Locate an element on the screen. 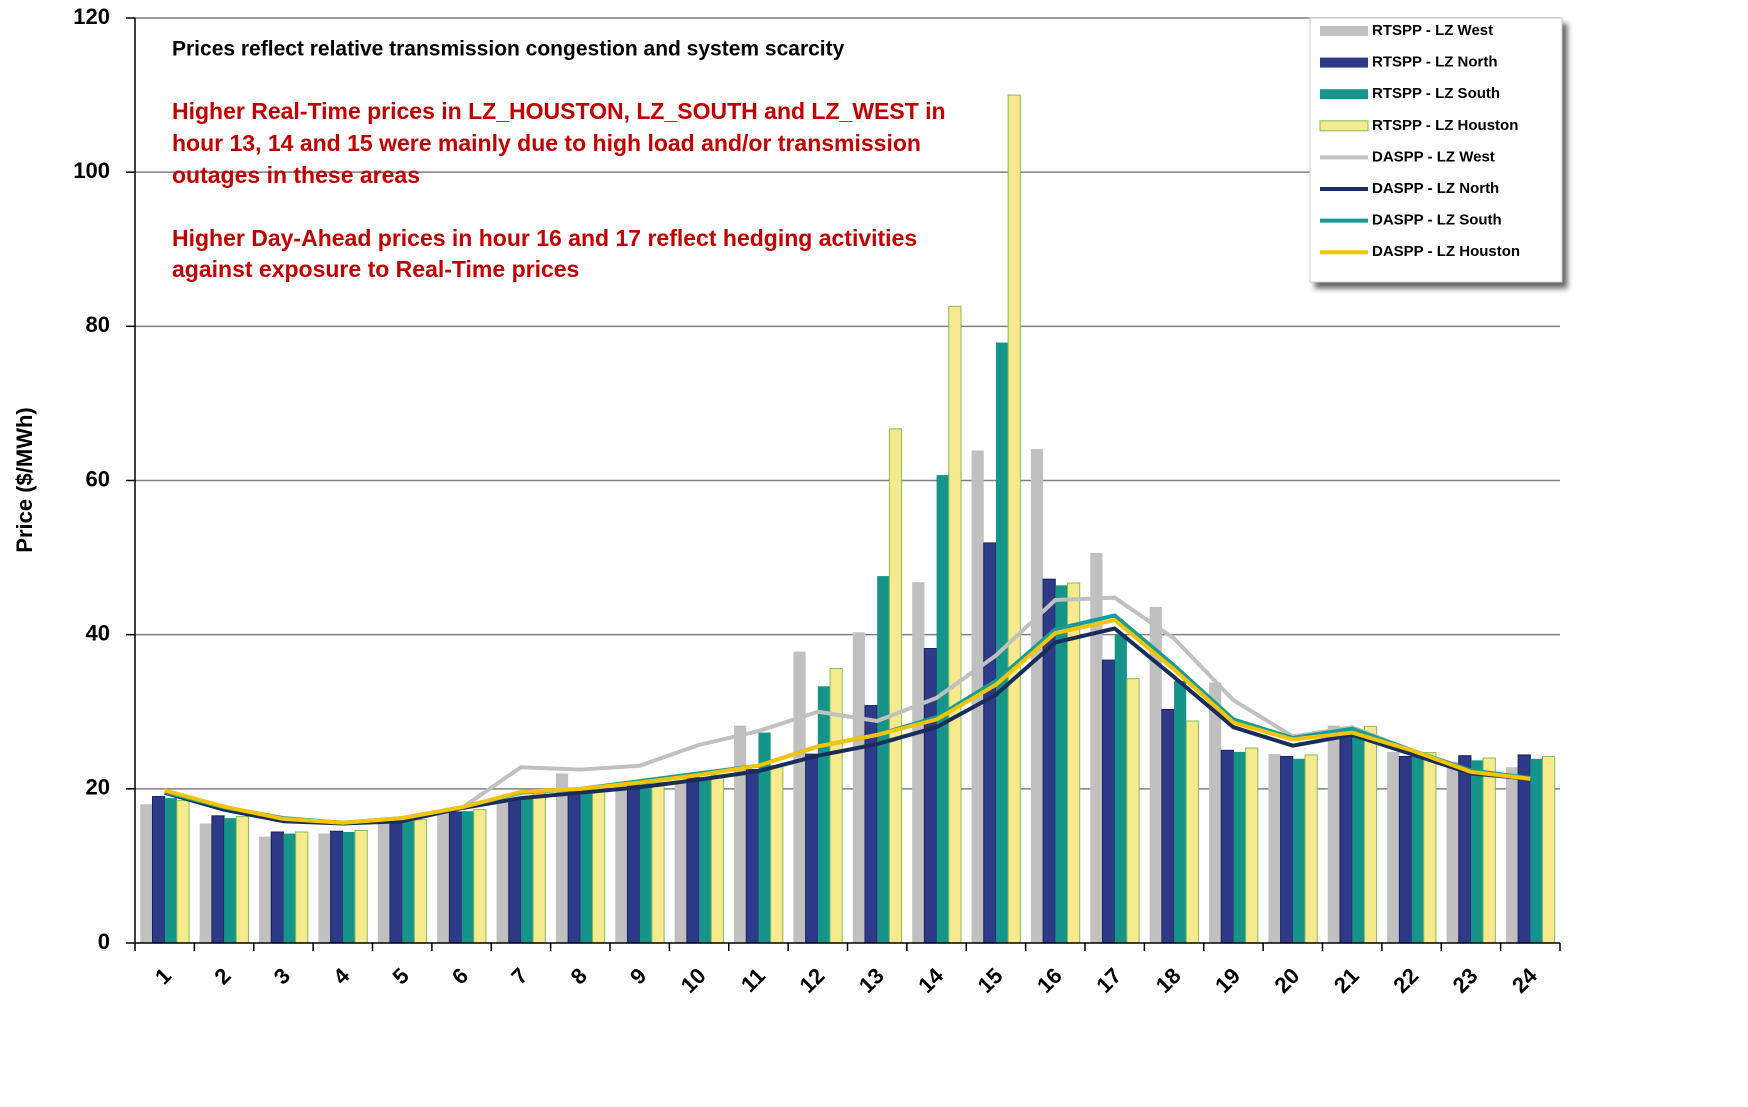  y-tick-label: 20 is located at coordinates (98, 787).